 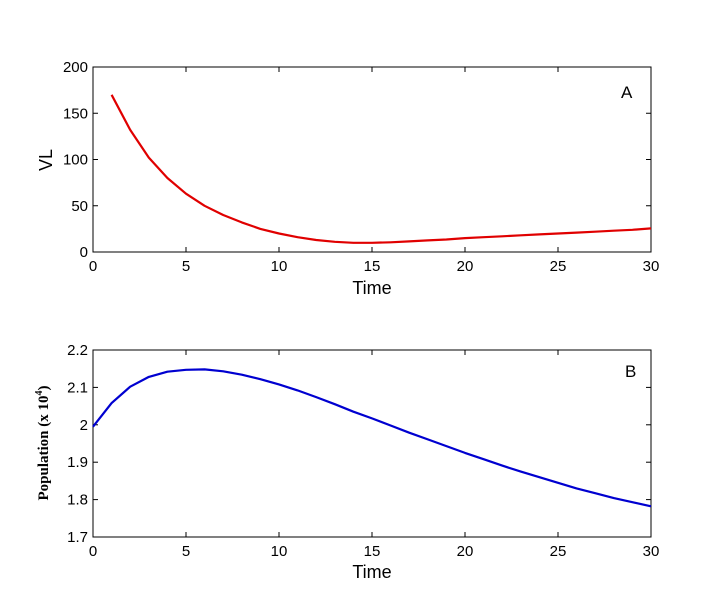 I want to click on chart-b-ylabel-end: ), so click(x=44, y=387).